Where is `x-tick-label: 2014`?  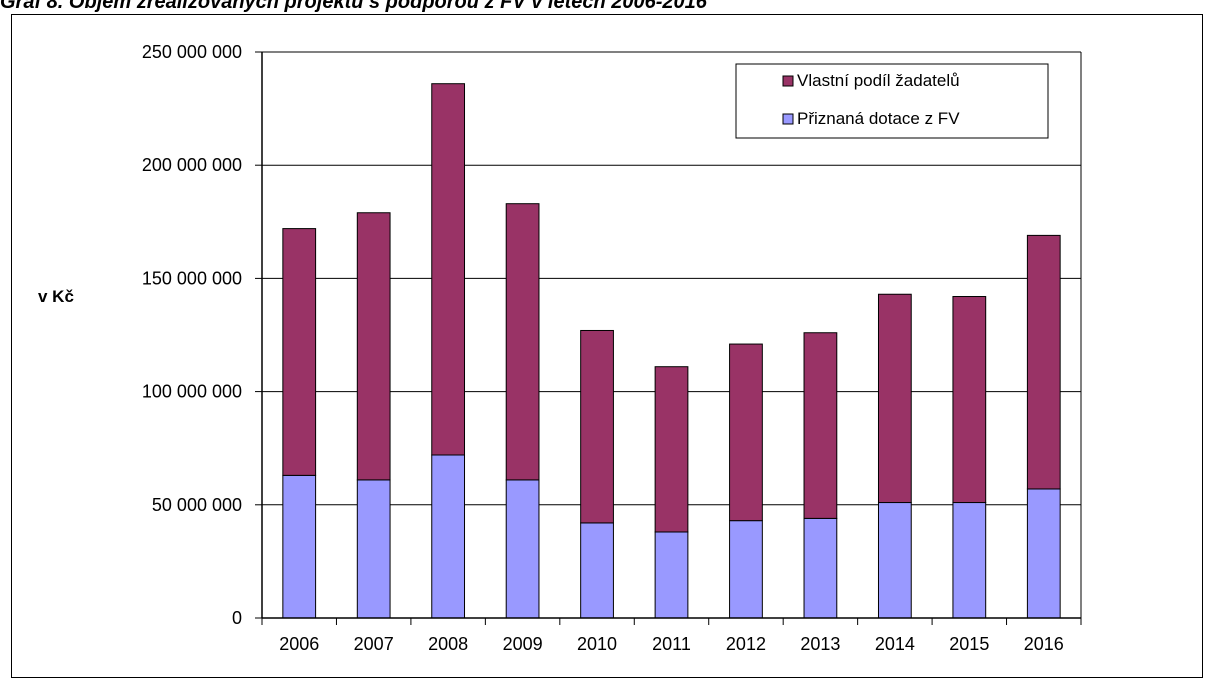 x-tick-label: 2014 is located at coordinates (895, 644).